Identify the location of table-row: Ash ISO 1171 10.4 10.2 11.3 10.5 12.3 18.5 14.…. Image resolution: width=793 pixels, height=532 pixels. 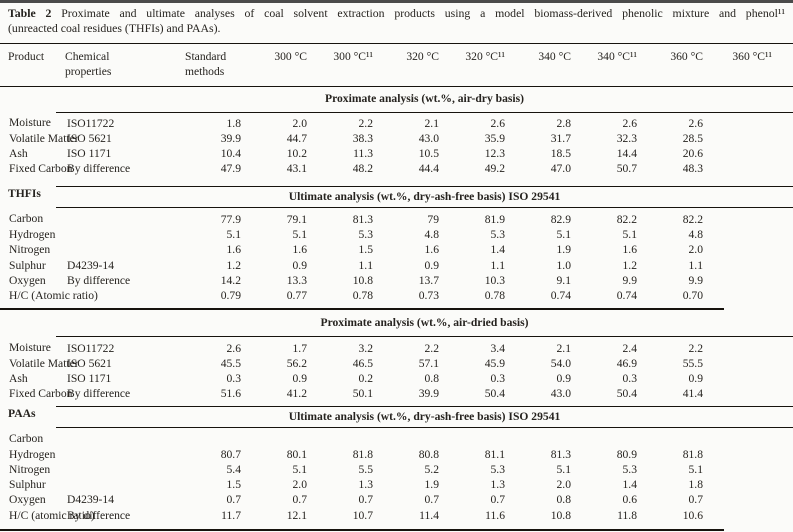
(396, 153).